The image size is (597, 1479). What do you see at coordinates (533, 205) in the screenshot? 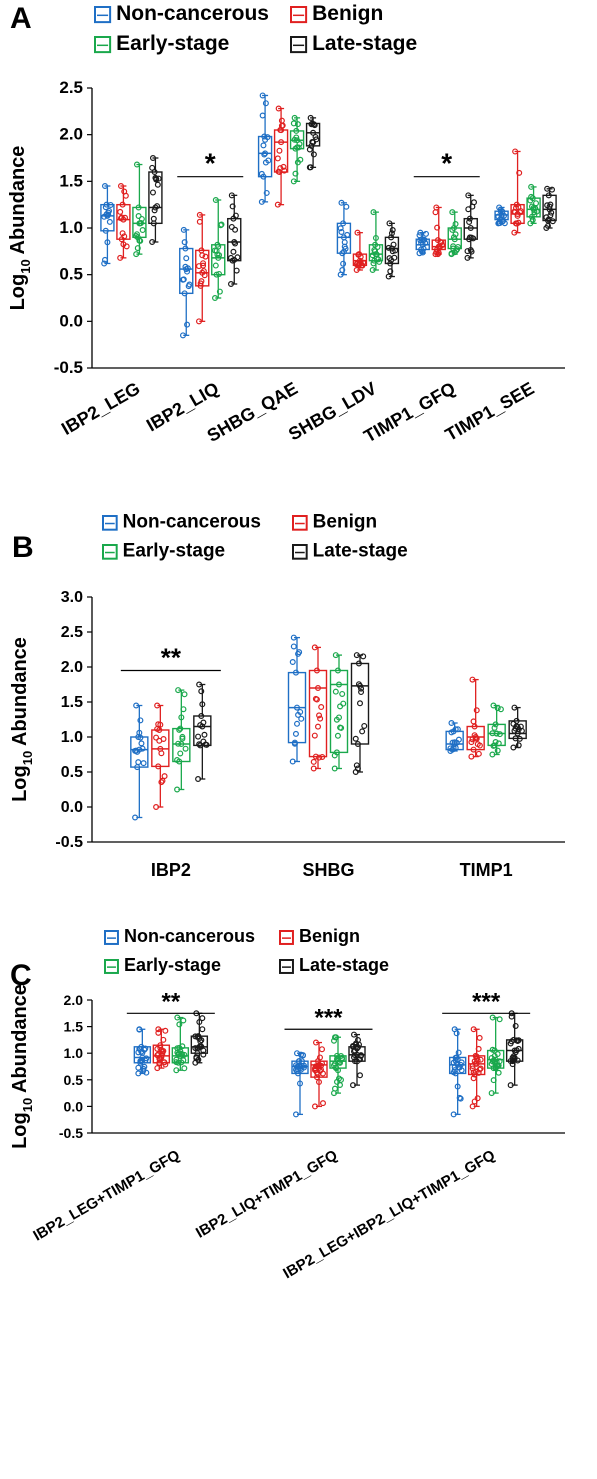
I see `box-timp1-see` at bounding box center [533, 205].